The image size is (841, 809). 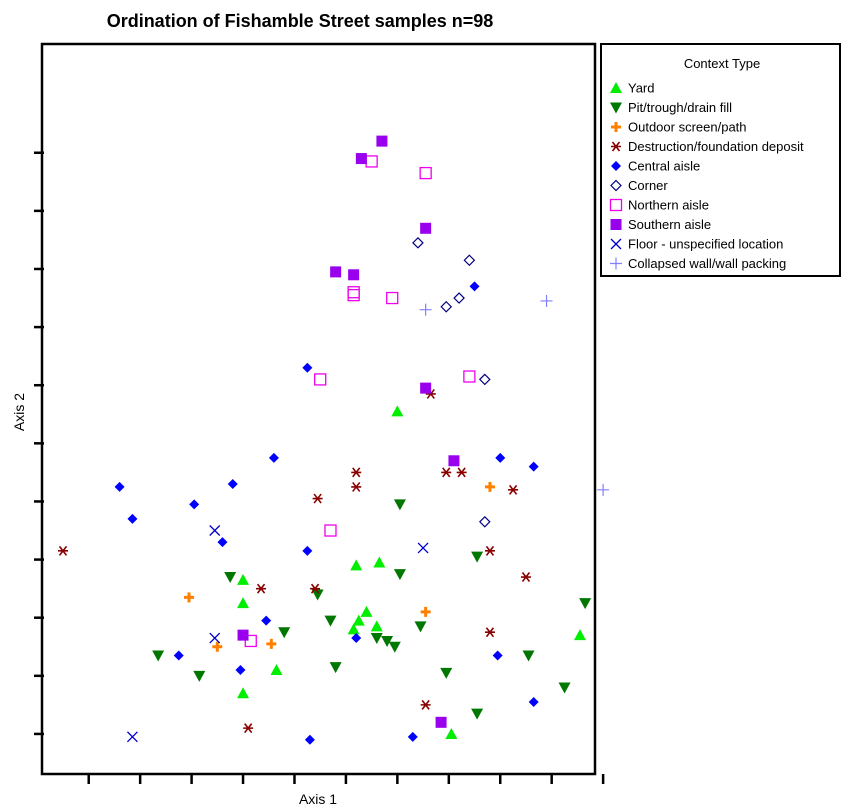 I want to click on legend-label: Outdoor screen/path, so click(x=687, y=127).